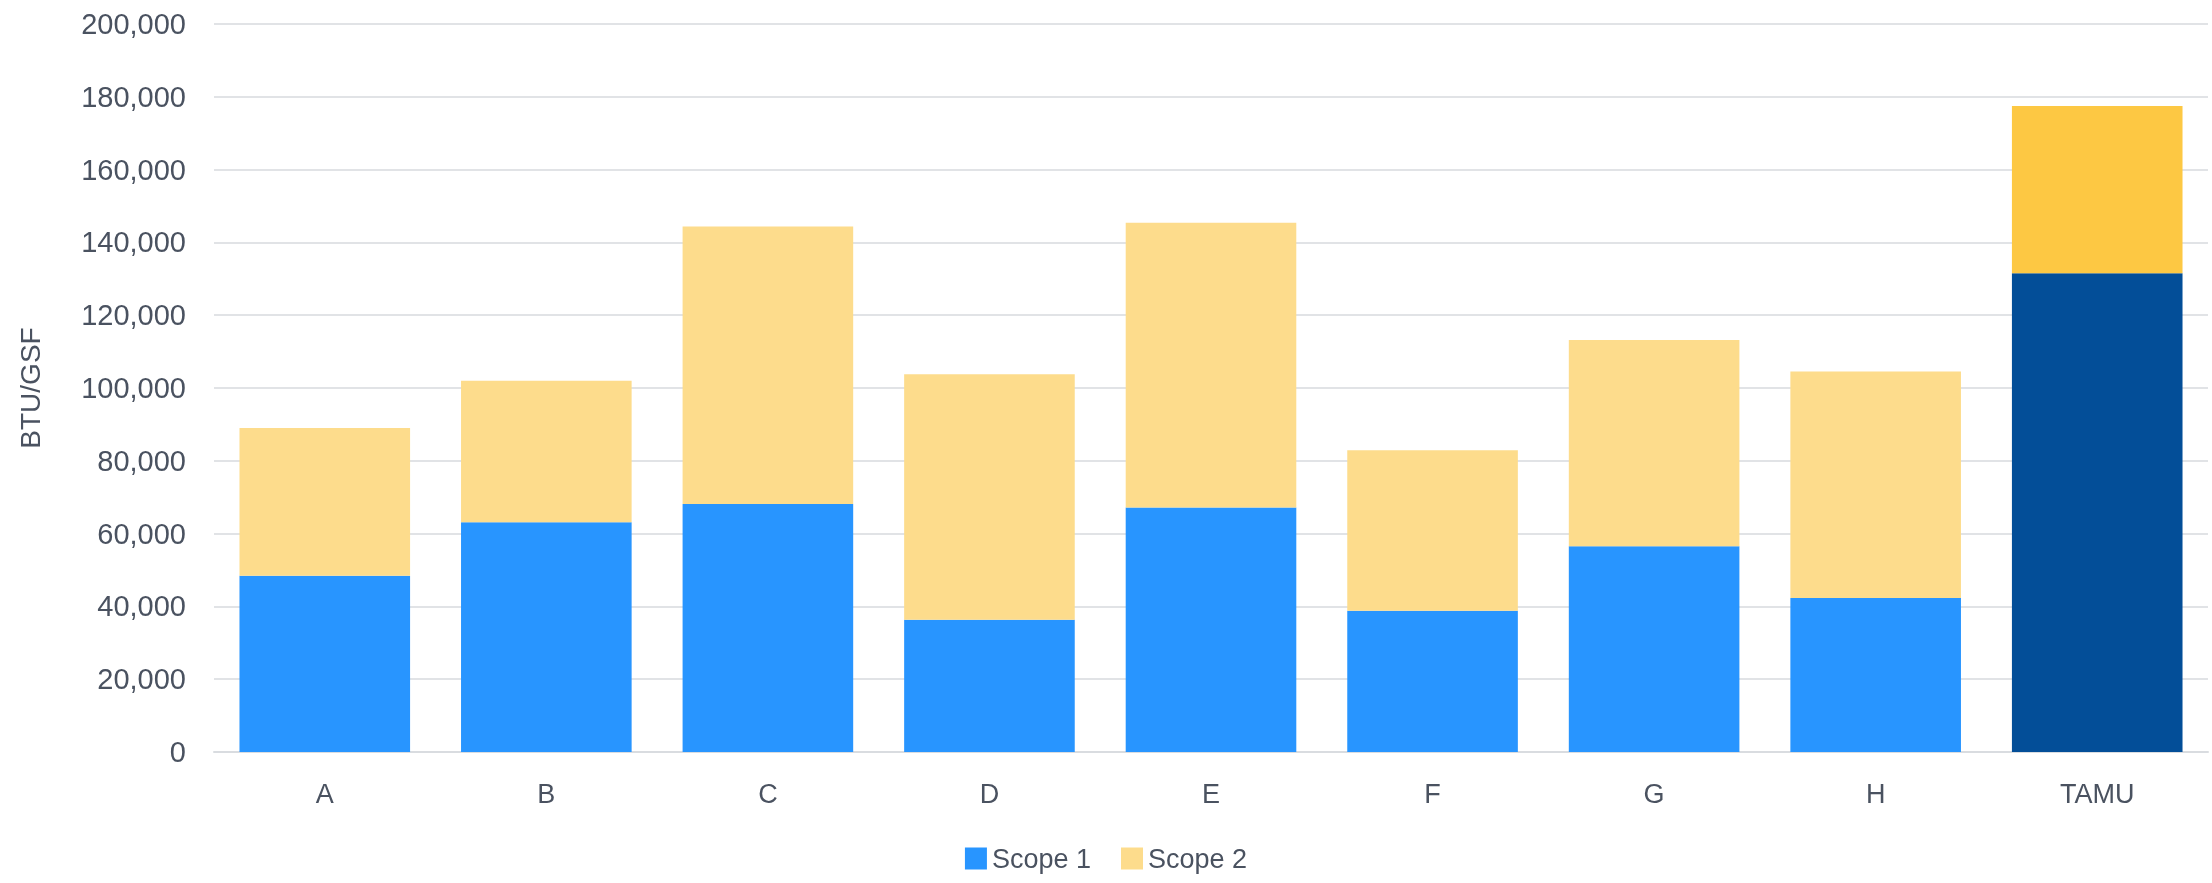 Image resolution: width=2212 pixels, height=883 pixels. Describe the element at coordinates (546, 793) in the screenshot. I see `x-tick-label: B` at that location.